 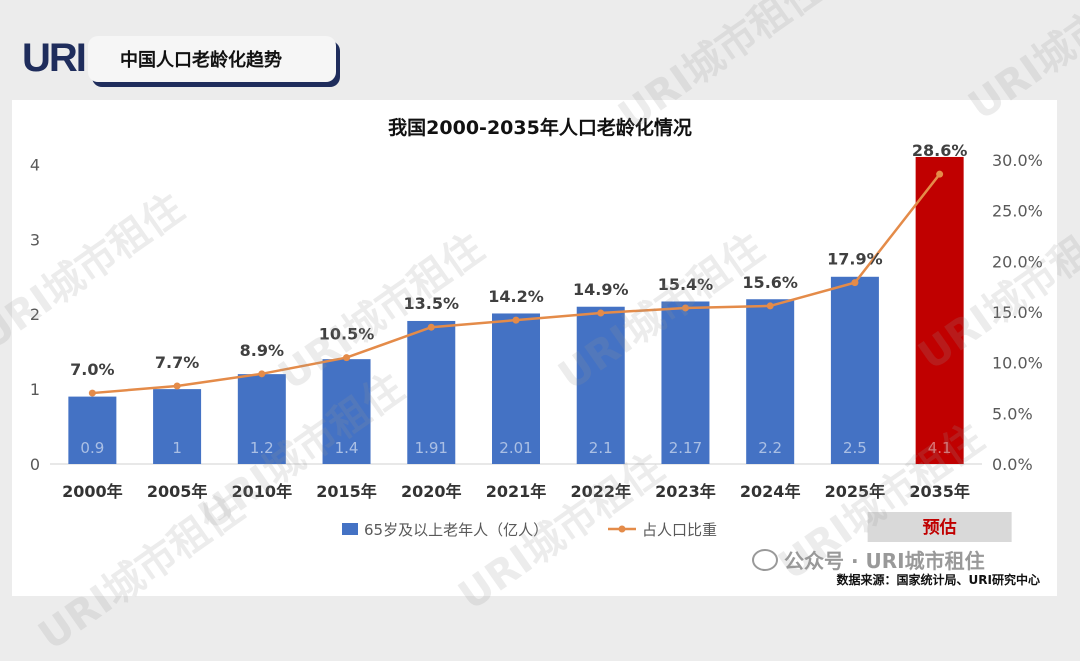 I want to click on wechat-icon, so click(x=765, y=559).